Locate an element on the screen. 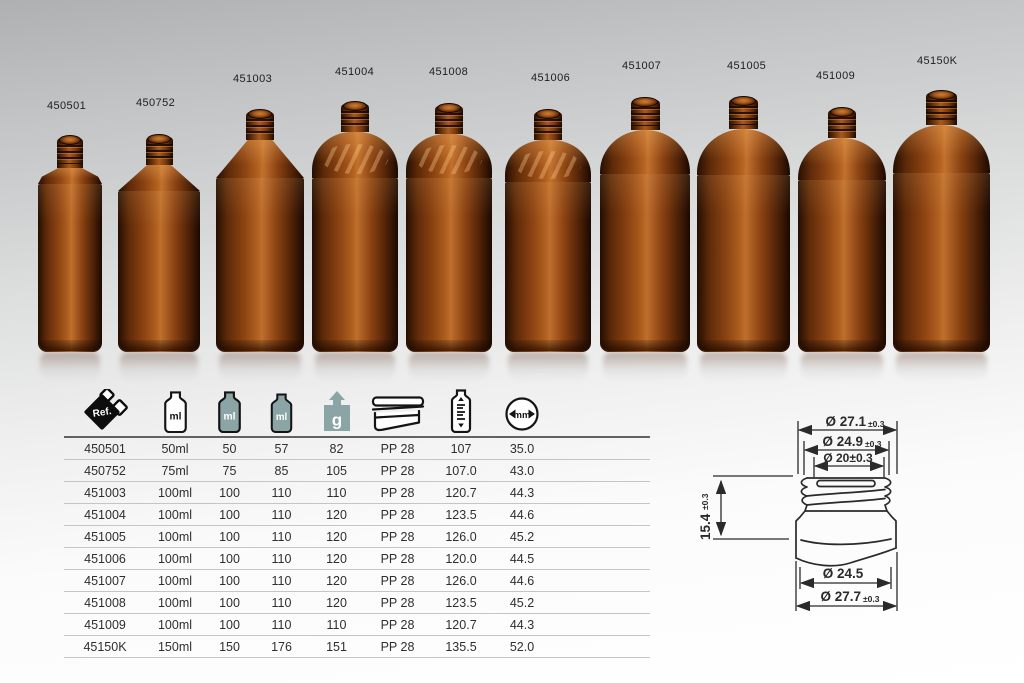  bottle-filled-icon: ml is located at coordinates (229, 412).